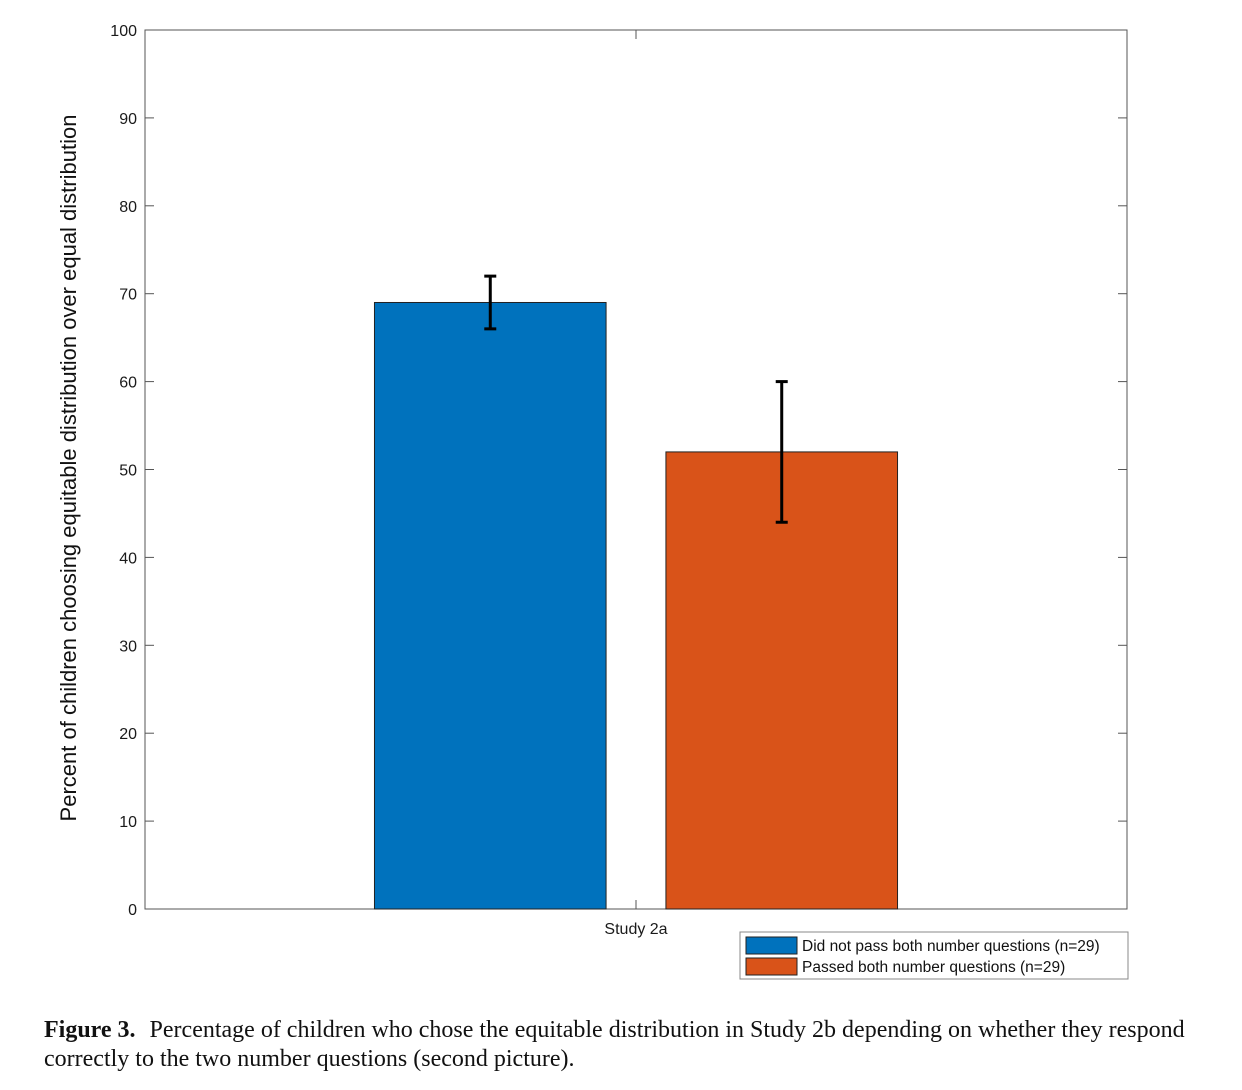  I want to click on legend-swatch-passed, so click(771, 966).